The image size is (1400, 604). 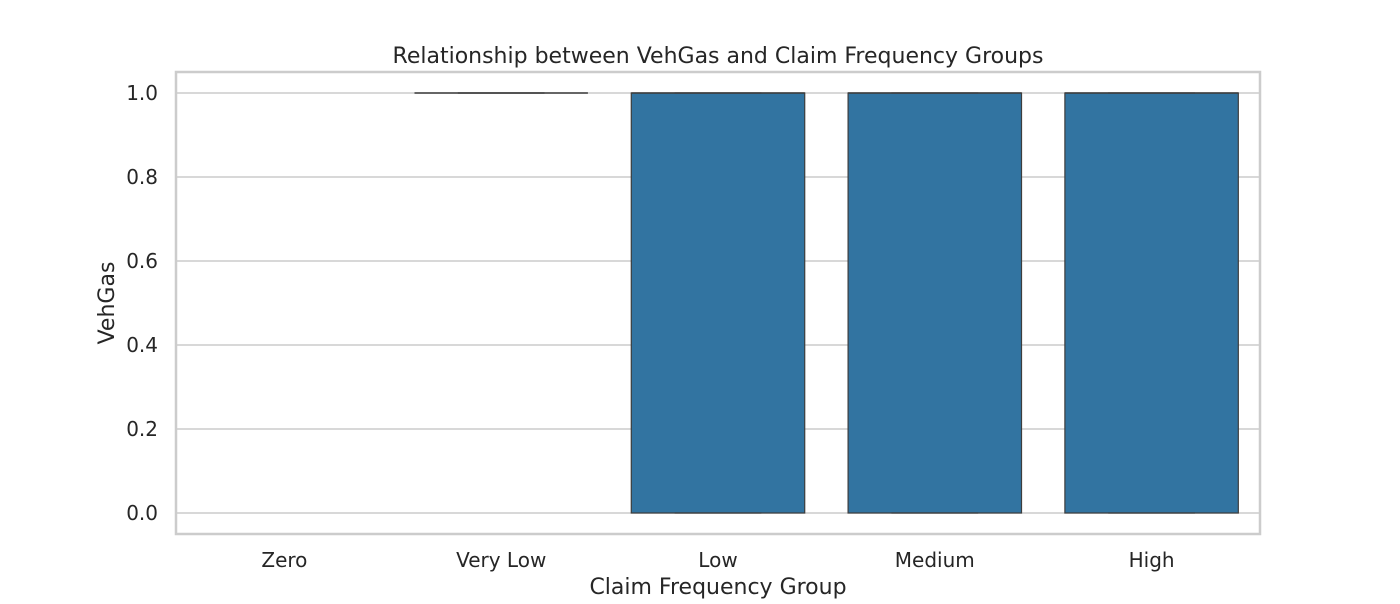 What do you see at coordinates (717, 587) in the screenshot?
I see `x-axis-label: Claim Frequency Group` at bounding box center [717, 587].